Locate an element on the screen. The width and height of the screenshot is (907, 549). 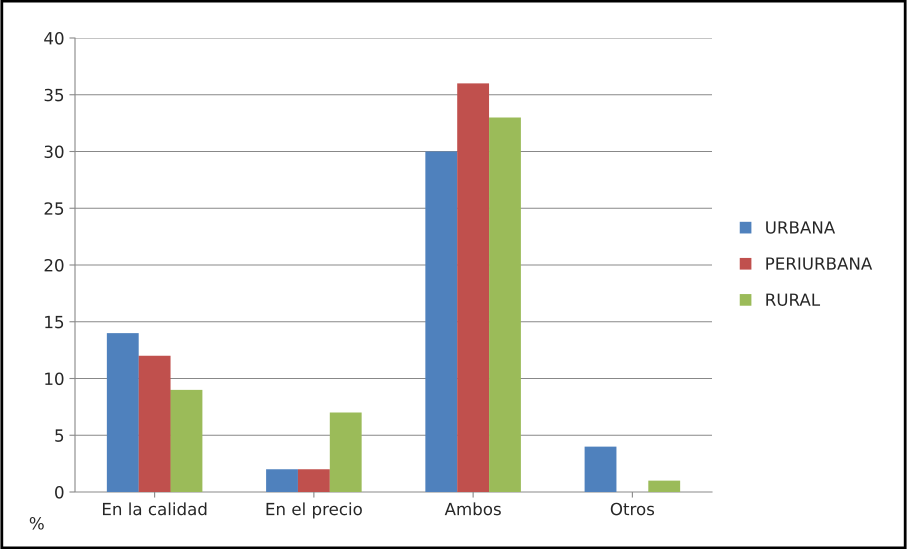
y-tick-label: 15 is located at coordinates (54, 322).